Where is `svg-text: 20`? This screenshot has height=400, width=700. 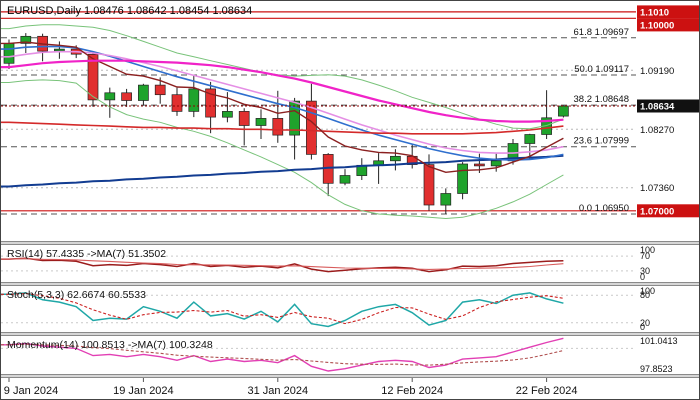
svg-text: 20 is located at coordinates (645, 323).